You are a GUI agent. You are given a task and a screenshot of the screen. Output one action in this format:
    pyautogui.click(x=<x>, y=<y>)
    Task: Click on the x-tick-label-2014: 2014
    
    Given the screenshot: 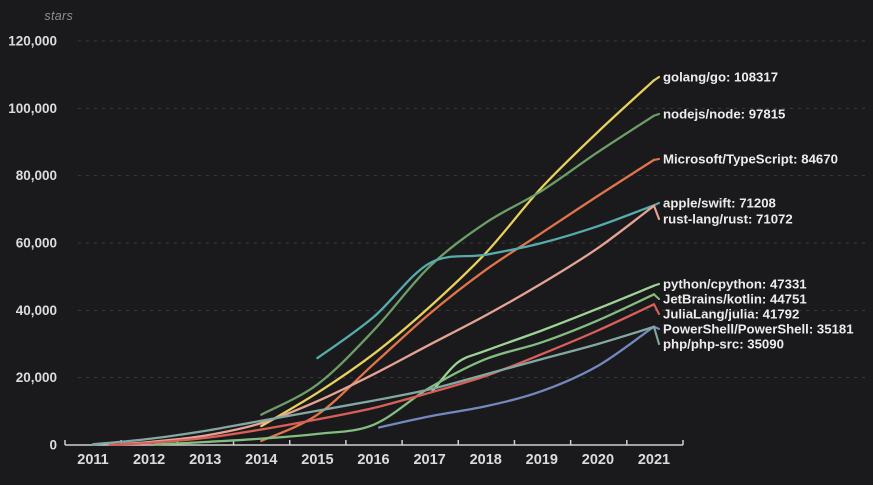 What is the action you would take?
    pyautogui.click(x=261, y=460)
    